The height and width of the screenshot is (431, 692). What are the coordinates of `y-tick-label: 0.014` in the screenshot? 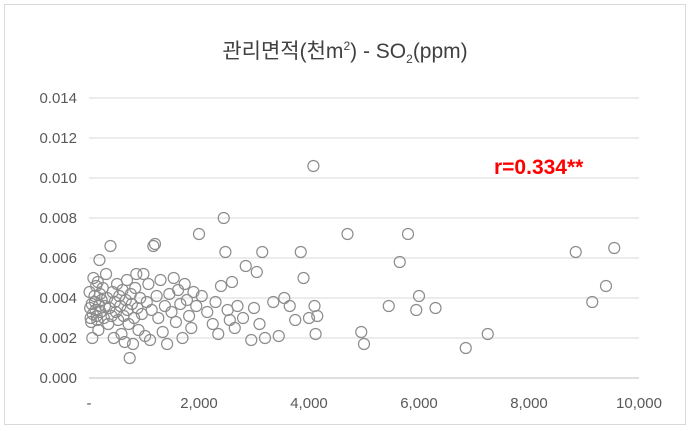 It's located at (58, 98).